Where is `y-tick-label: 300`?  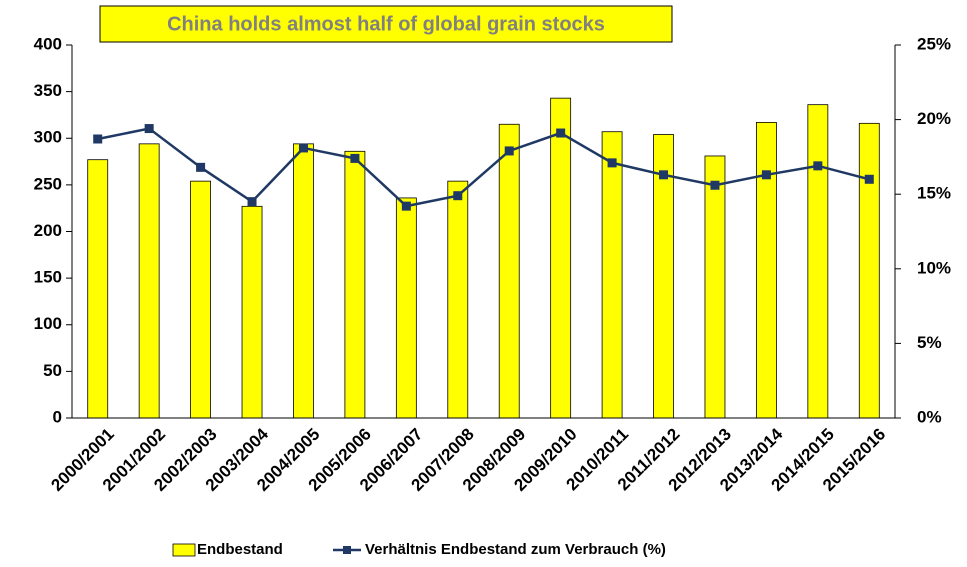 y-tick-label: 300 is located at coordinates (48, 137).